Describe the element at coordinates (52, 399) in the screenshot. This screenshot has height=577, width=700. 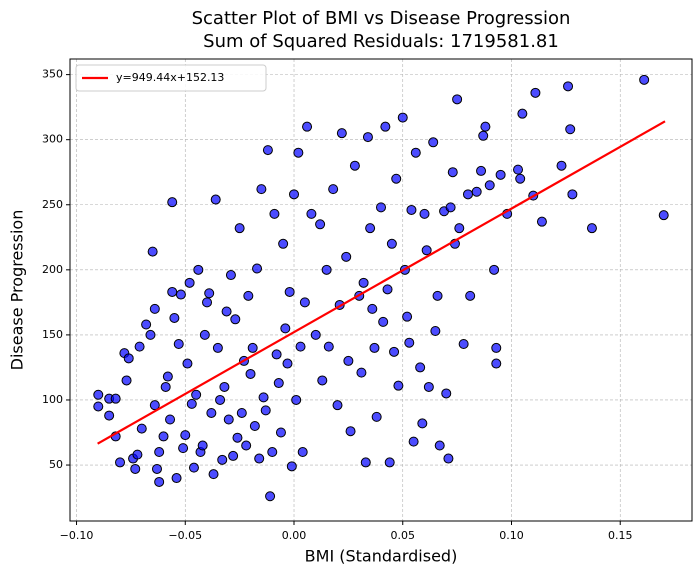
I see `y-tick-label: 100` at that location.